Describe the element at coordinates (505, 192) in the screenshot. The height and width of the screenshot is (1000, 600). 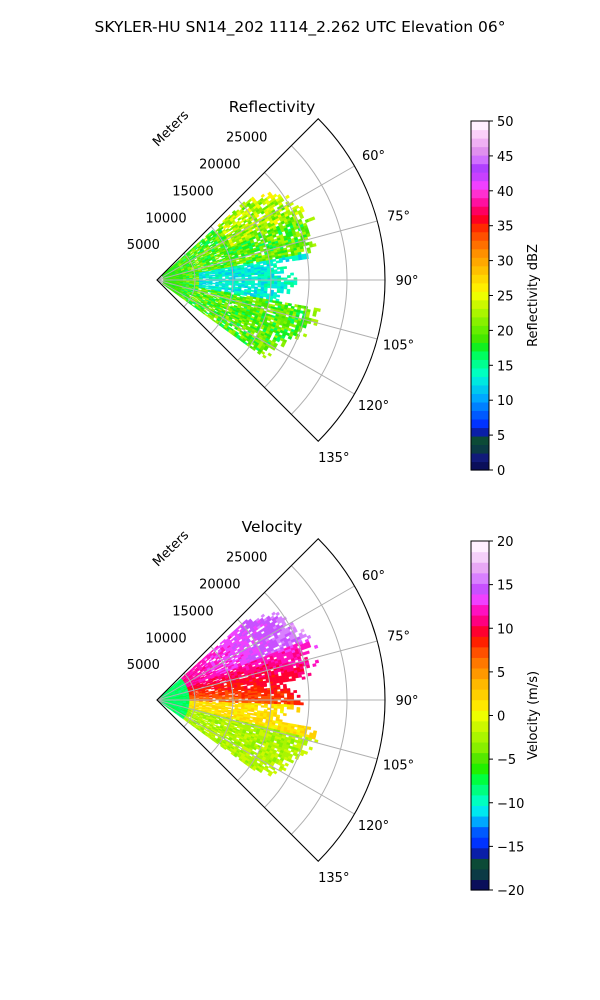
I see `colorbar-tick-label: 40` at that location.